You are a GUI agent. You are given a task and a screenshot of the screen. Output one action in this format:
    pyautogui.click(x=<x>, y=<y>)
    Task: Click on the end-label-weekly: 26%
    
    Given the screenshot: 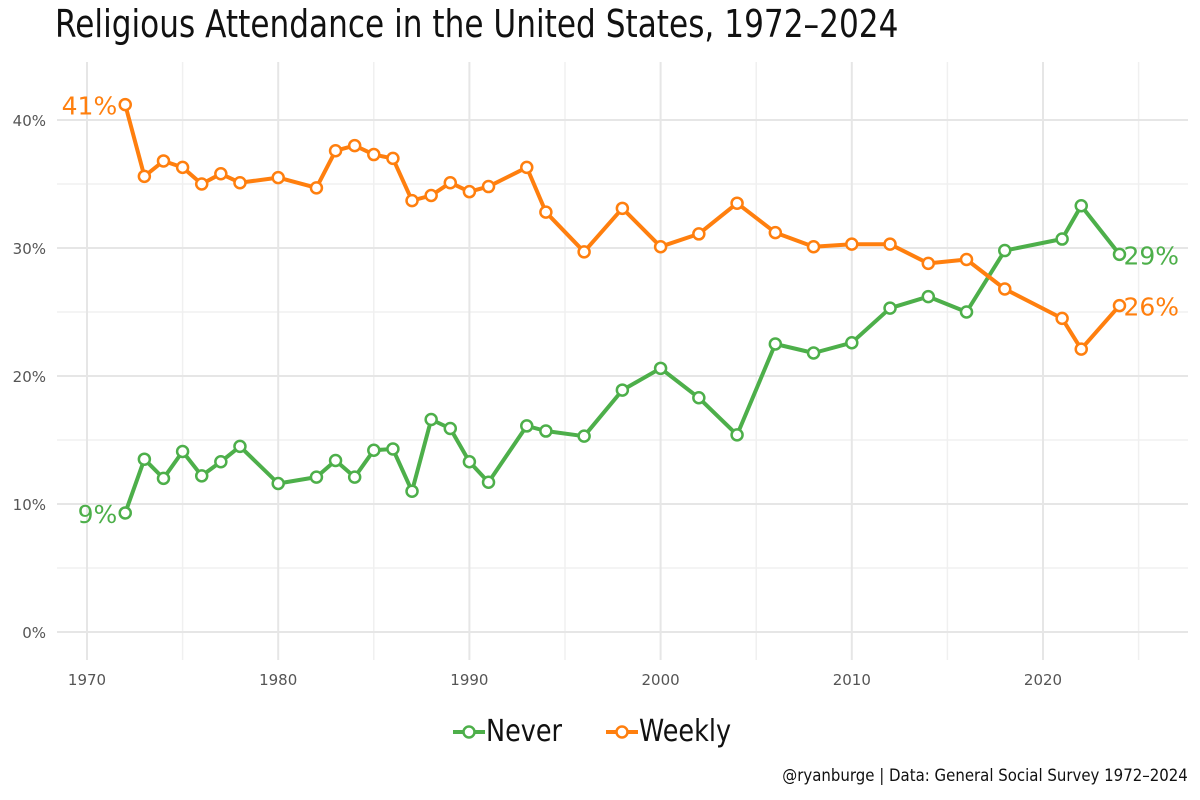 What is the action you would take?
    pyautogui.click(x=1151, y=307)
    